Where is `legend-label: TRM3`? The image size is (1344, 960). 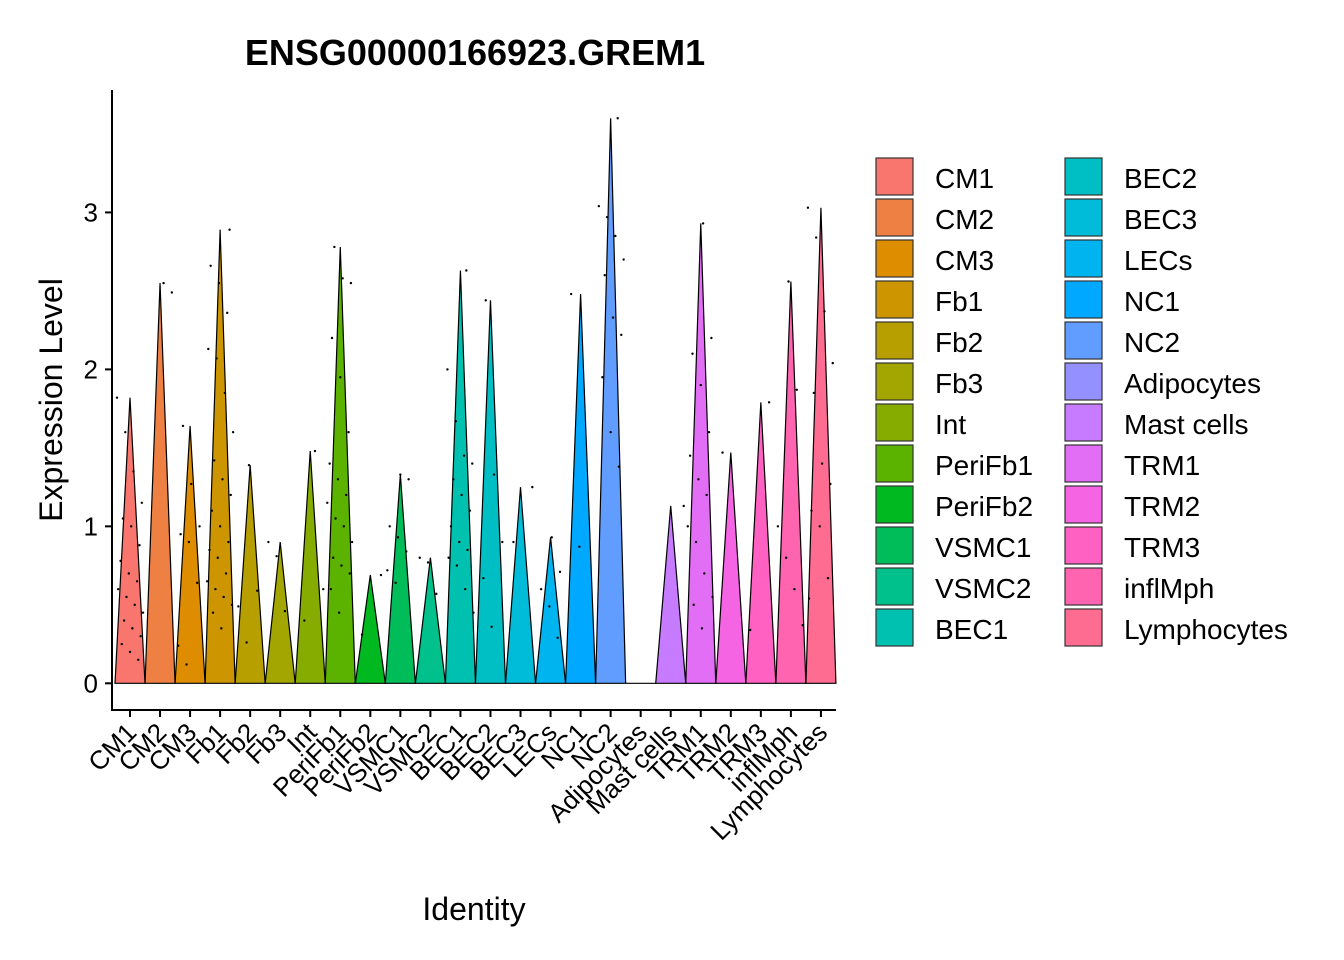 legend-label: TRM3 is located at coordinates (1162, 547).